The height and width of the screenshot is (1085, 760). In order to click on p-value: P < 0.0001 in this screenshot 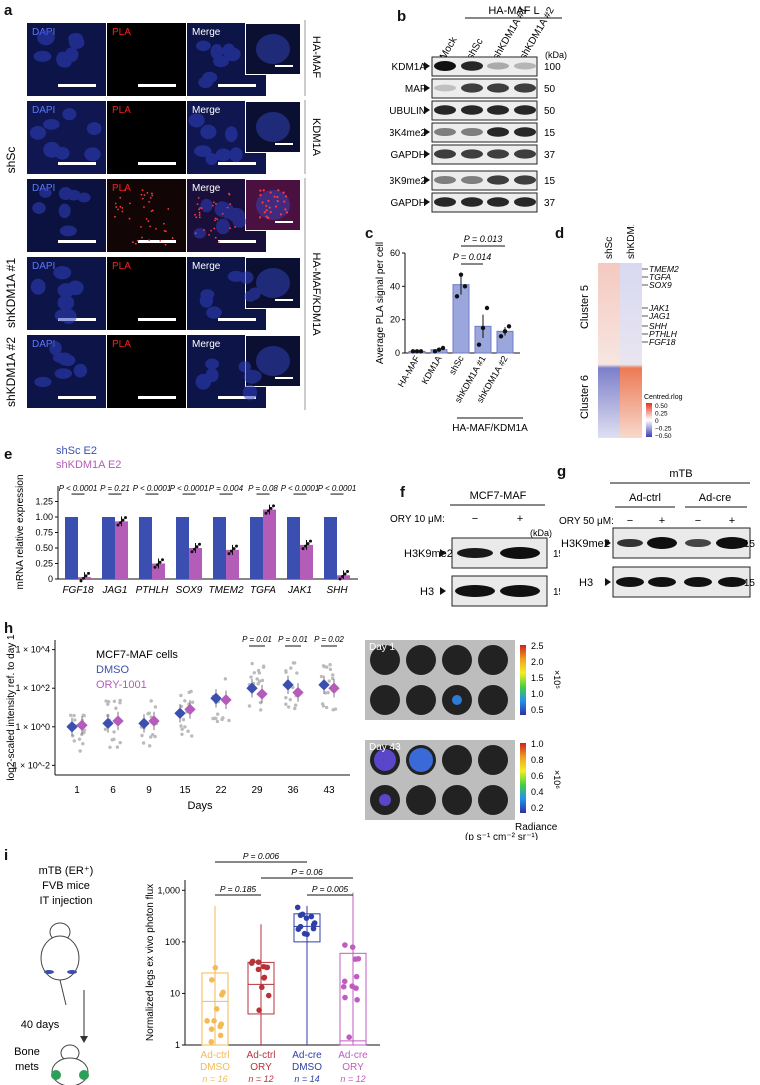, I will do `click(337, 488)`.